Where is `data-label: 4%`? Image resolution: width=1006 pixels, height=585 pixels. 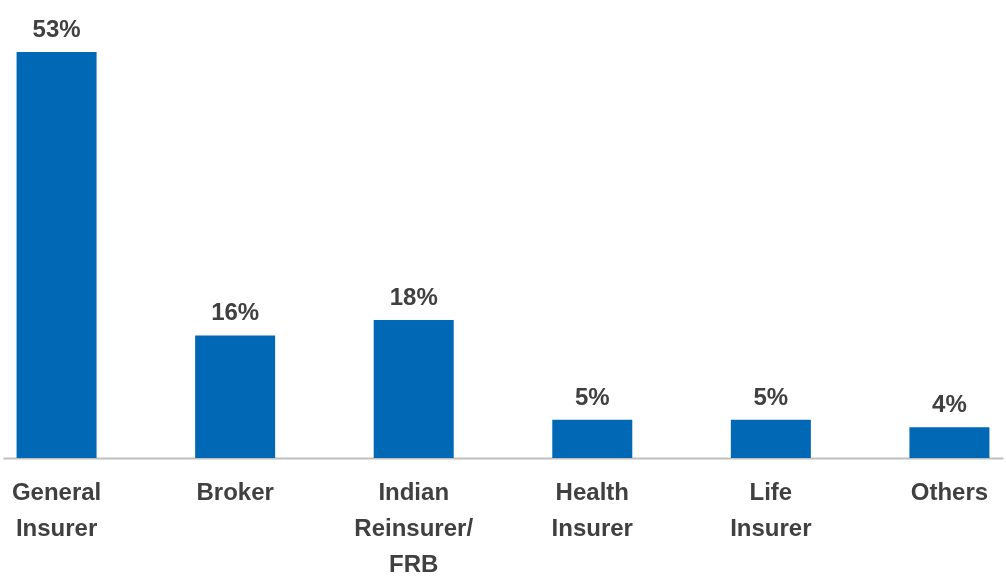 data-label: 4% is located at coordinates (949, 404).